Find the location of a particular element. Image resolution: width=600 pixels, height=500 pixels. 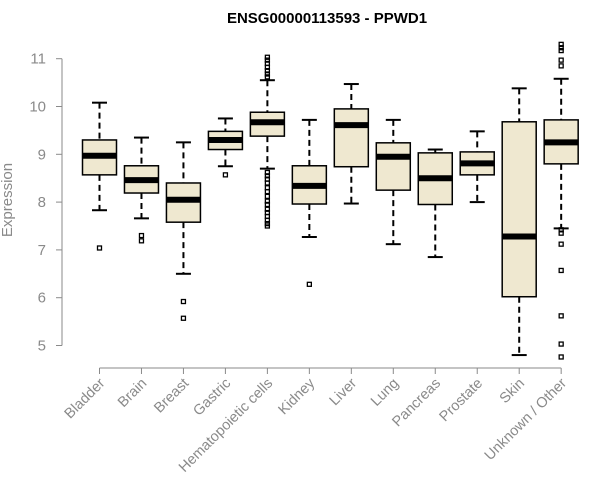

box-kidney is located at coordinates (309, 202).